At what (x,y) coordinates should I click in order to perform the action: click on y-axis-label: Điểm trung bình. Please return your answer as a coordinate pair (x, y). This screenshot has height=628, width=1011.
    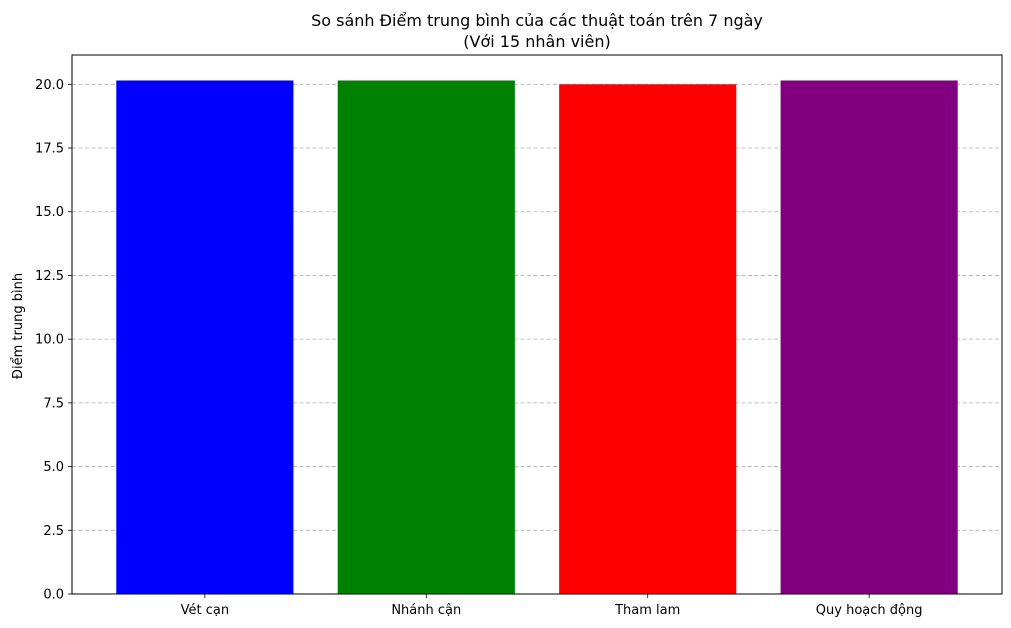
    Looking at the image, I should click on (18, 326).